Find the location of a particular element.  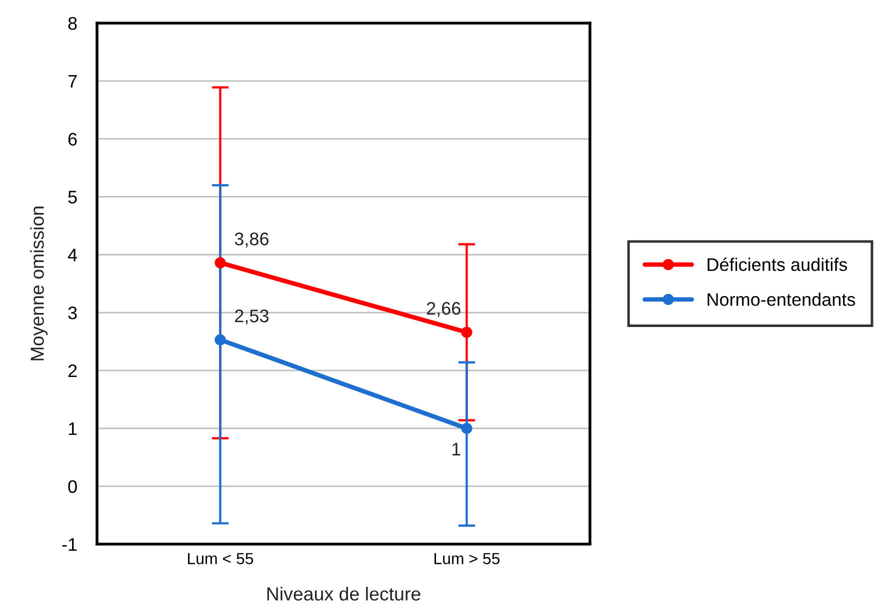

y-tick-label: 5 is located at coordinates (72, 197).